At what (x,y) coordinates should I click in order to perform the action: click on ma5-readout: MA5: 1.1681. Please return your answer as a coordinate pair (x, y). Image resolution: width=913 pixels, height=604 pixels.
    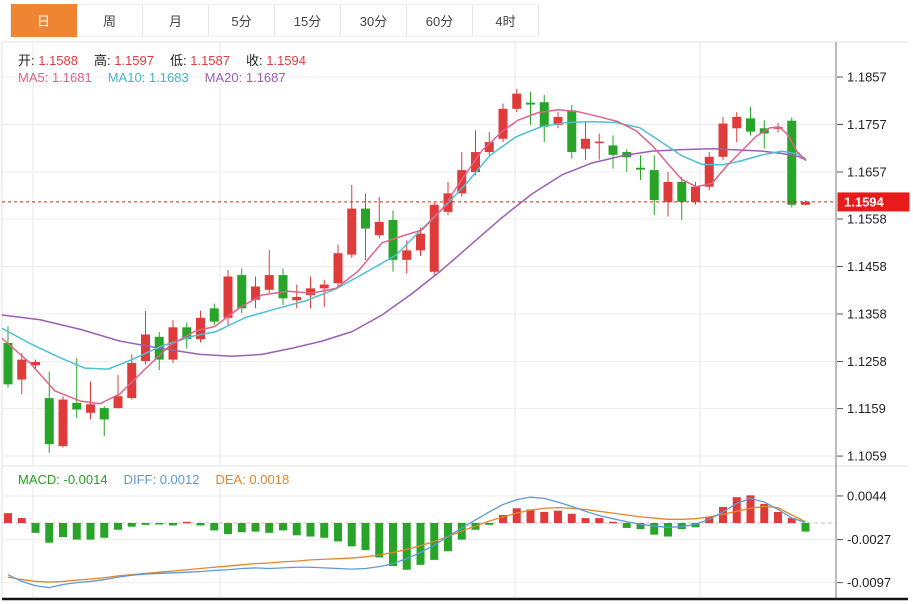
    Looking at the image, I should click on (55, 77).